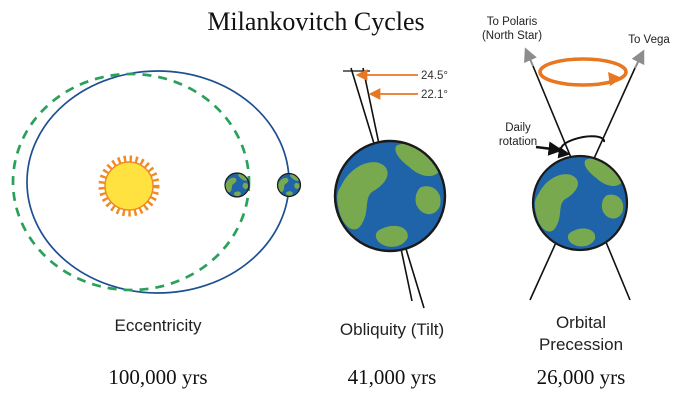 This screenshot has width=682, height=406. Describe the element at coordinates (434, 95) in the screenshot. I see `angle-min-label: 22.1°` at that location.